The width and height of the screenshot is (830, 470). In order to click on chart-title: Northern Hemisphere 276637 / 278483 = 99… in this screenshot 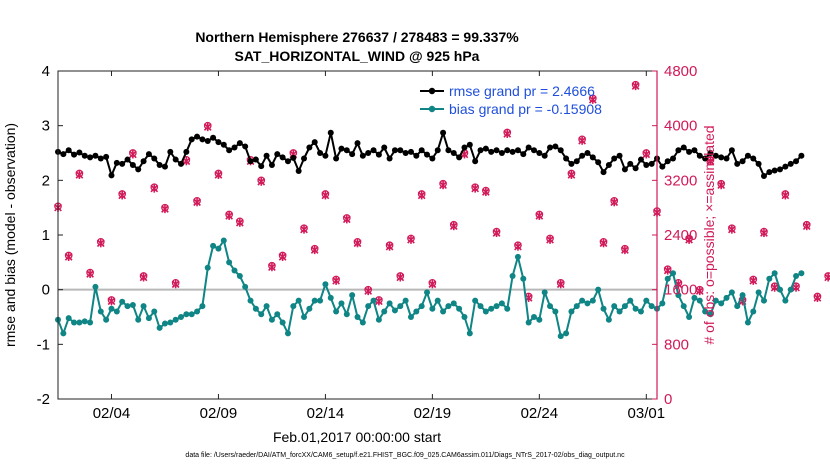, I will do `click(357, 37)`.